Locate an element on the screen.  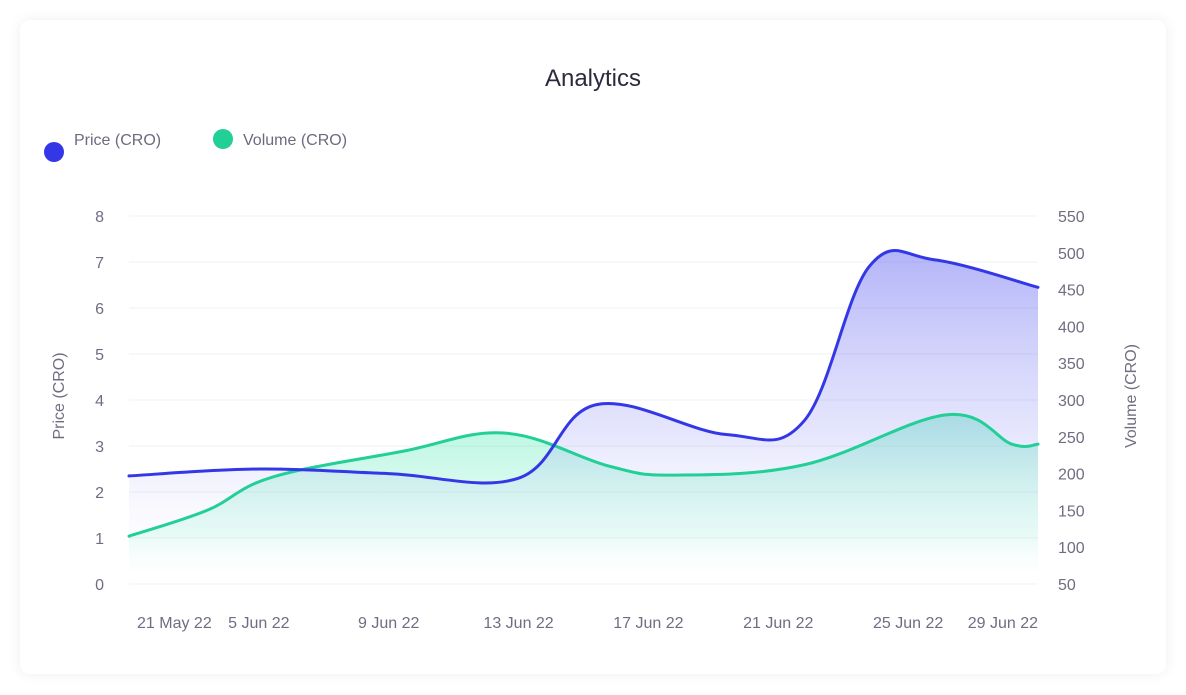
y-left-tick-label: 3 is located at coordinates (99, 447).